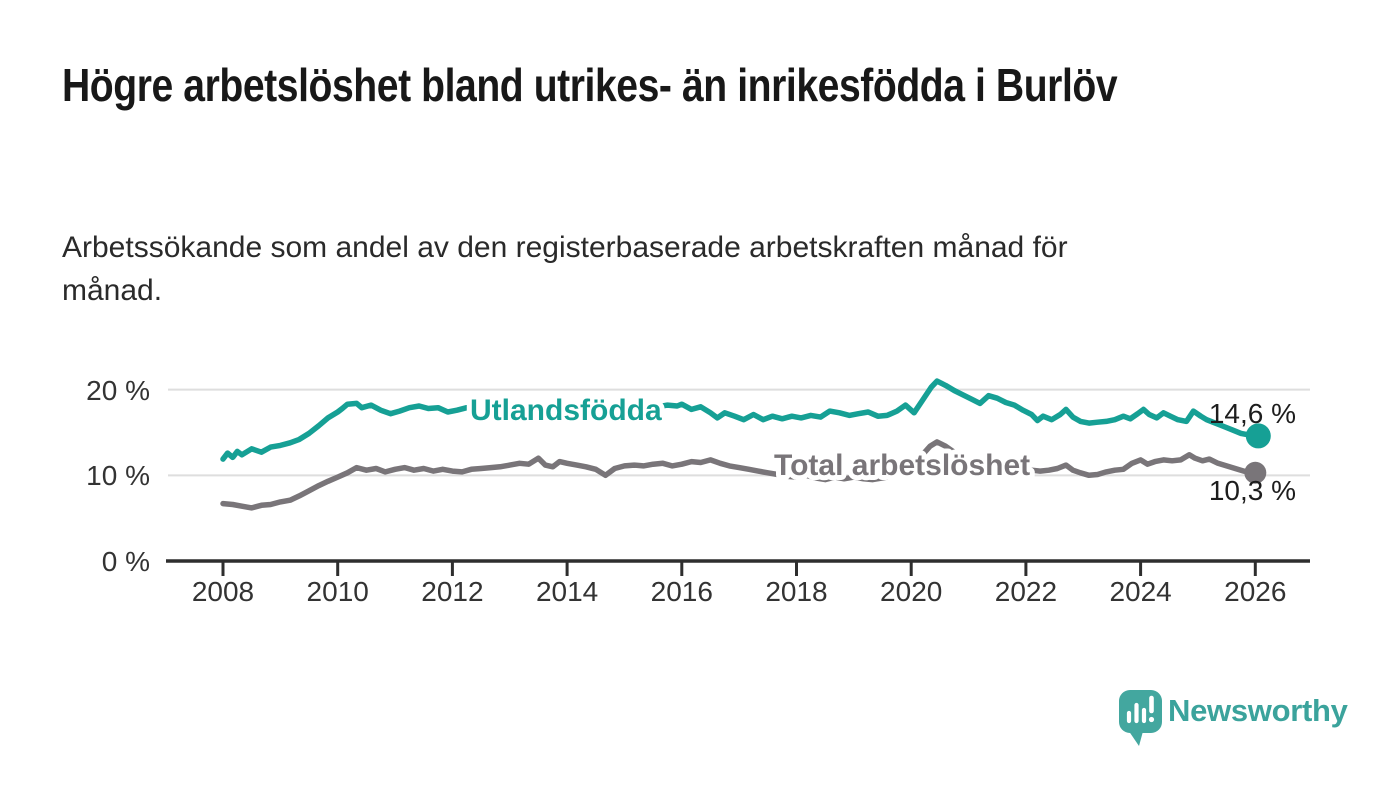 The height and width of the screenshot is (794, 1400). What do you see at coordinates (338, 591) in the screenshot?
I see `x-tick-label: 2010` at bounding box center [338, 591].